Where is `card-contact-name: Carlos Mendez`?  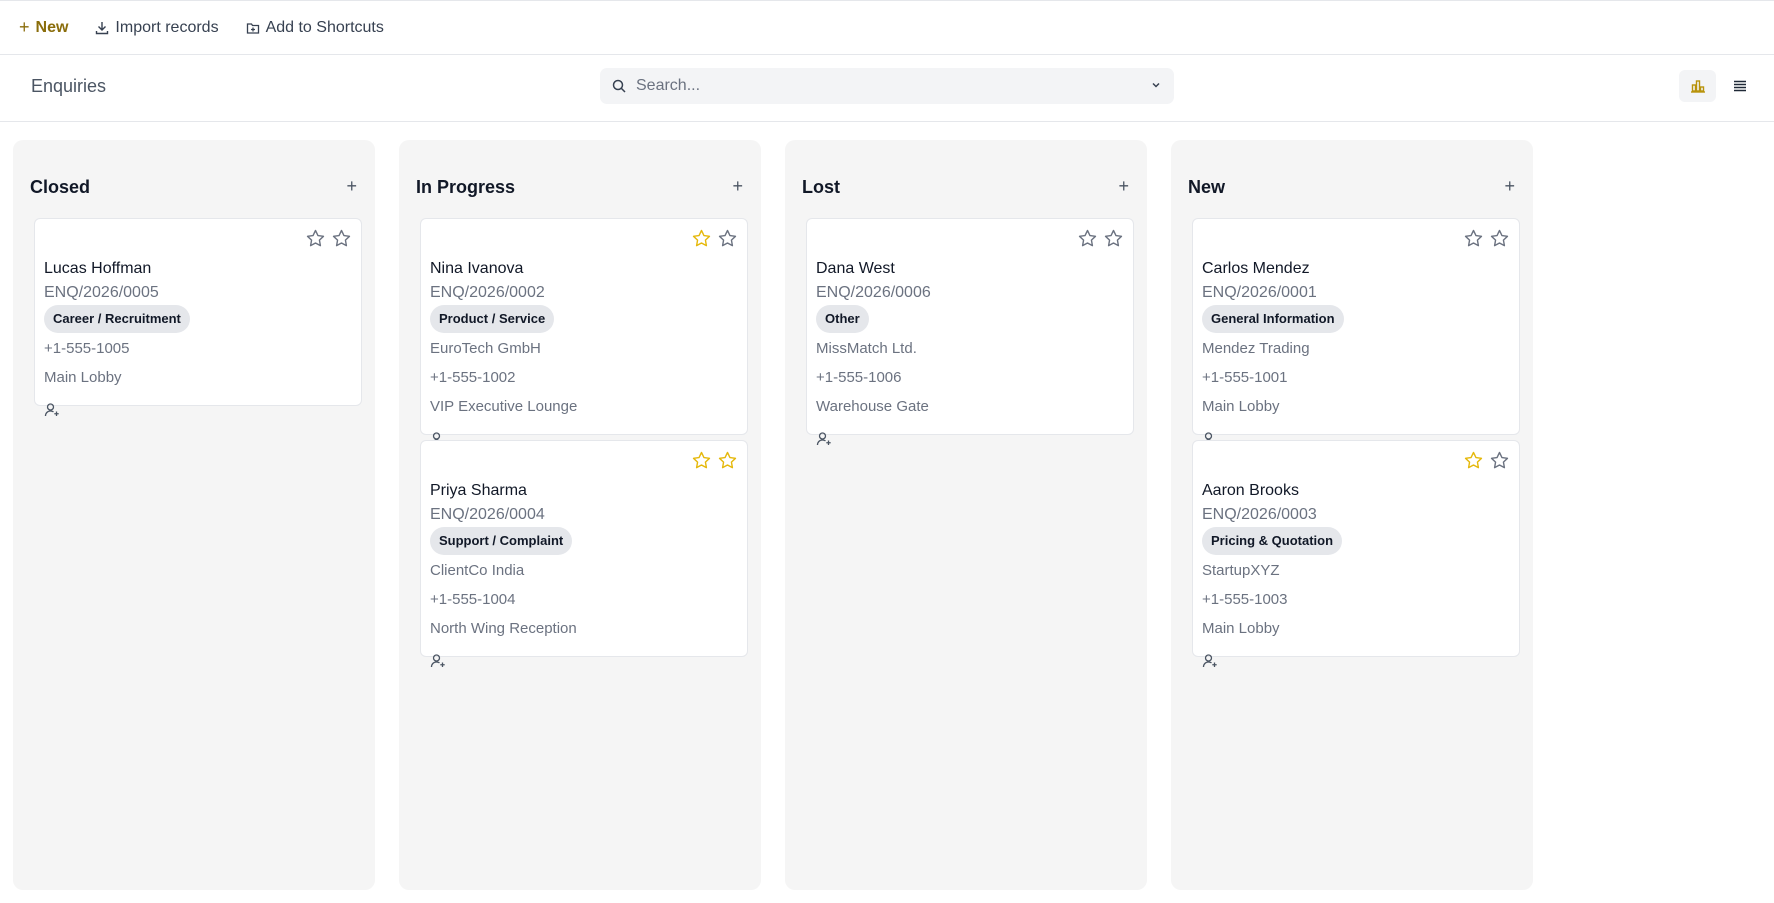
card-contact-name: Carlos Mendez is located at coordinates (1256, 268).